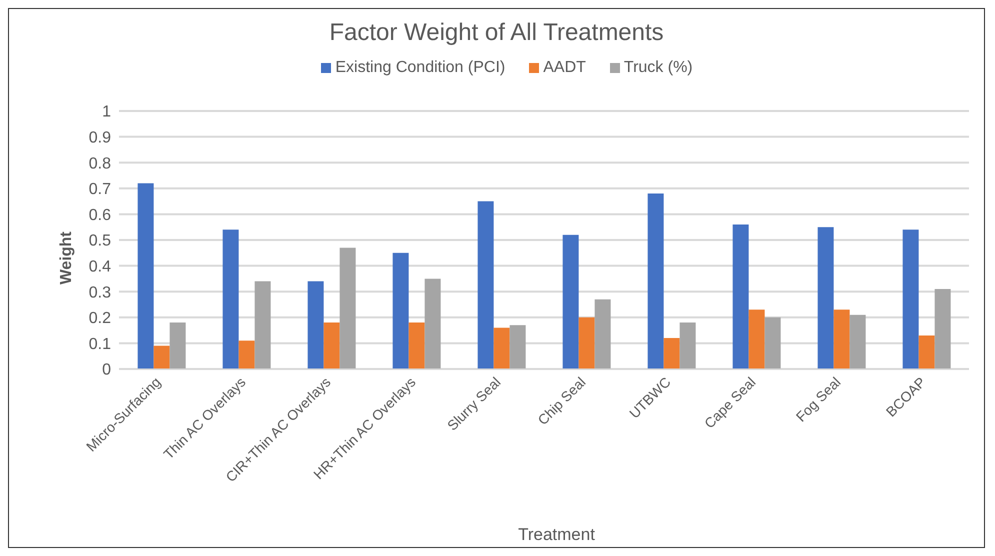  What do you see at coordinates (100, 215) in the screenshot?
I see `y-tick-label: 0.6` at bounding box center [100, 215].